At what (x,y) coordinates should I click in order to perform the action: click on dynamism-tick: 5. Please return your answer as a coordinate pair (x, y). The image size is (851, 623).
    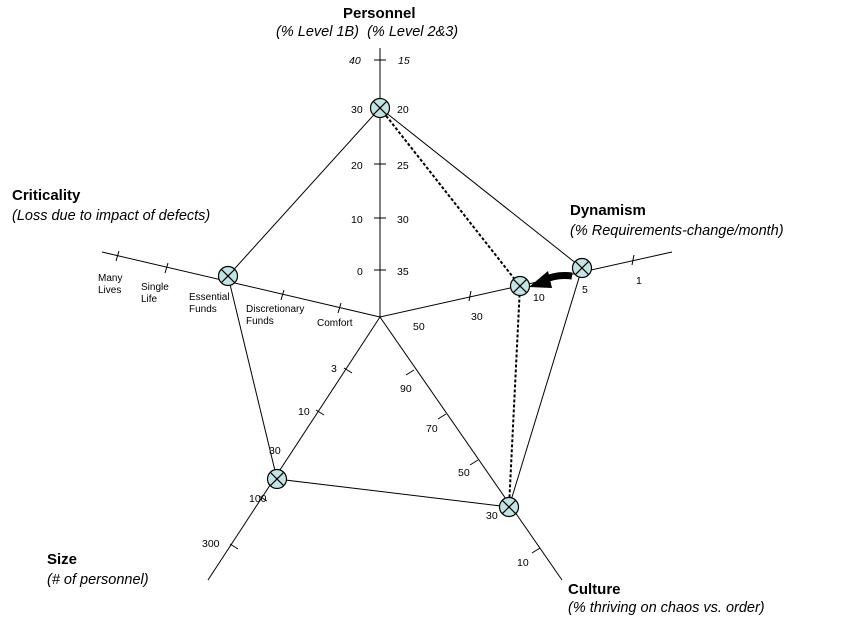
    Looking at the image, I should click on (585, 290).